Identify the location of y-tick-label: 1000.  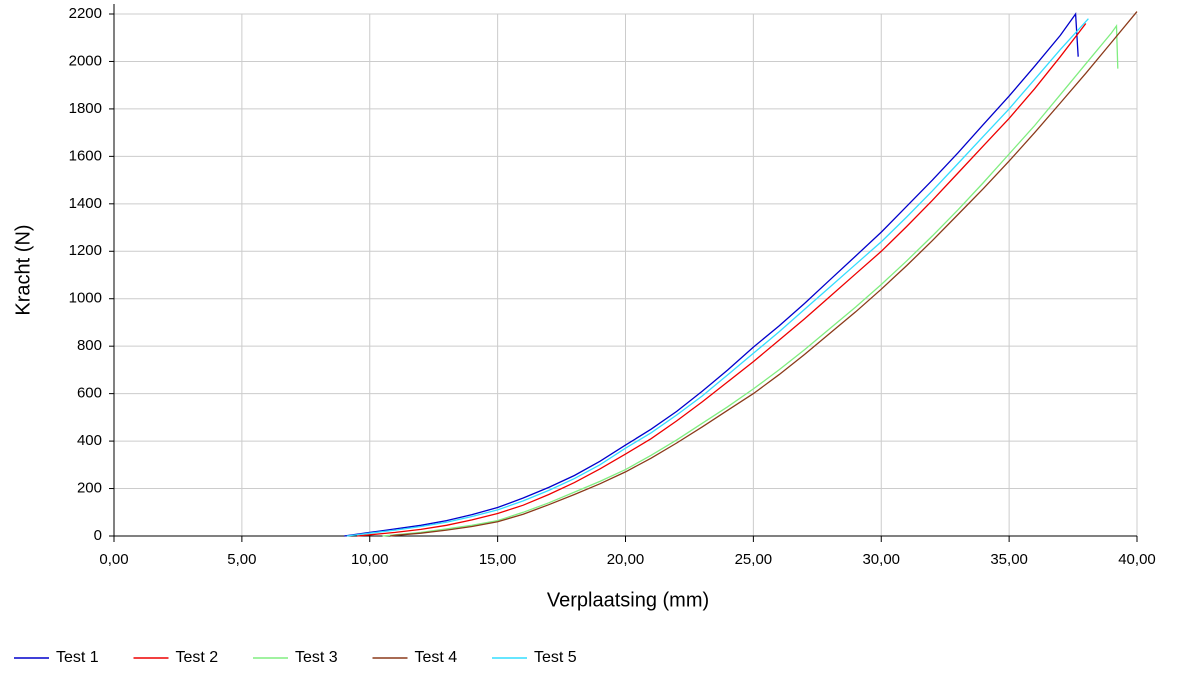
(85, 298).